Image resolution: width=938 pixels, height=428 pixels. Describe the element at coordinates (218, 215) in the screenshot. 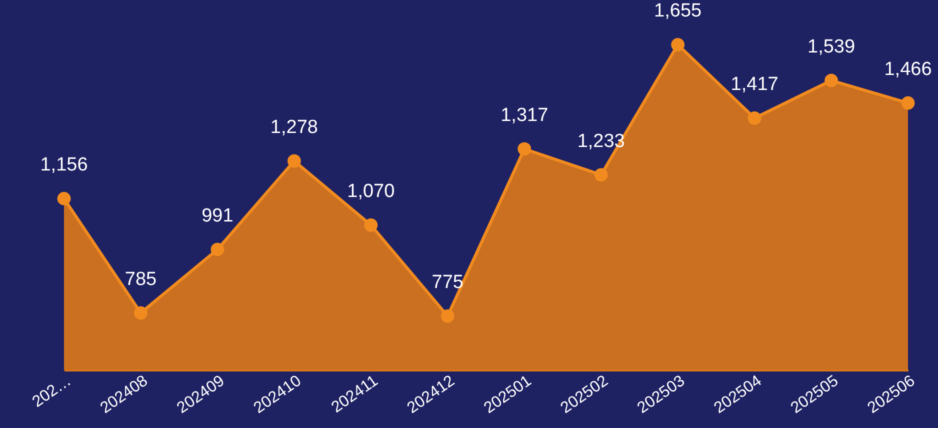

I see `data-label: 991` at that location.